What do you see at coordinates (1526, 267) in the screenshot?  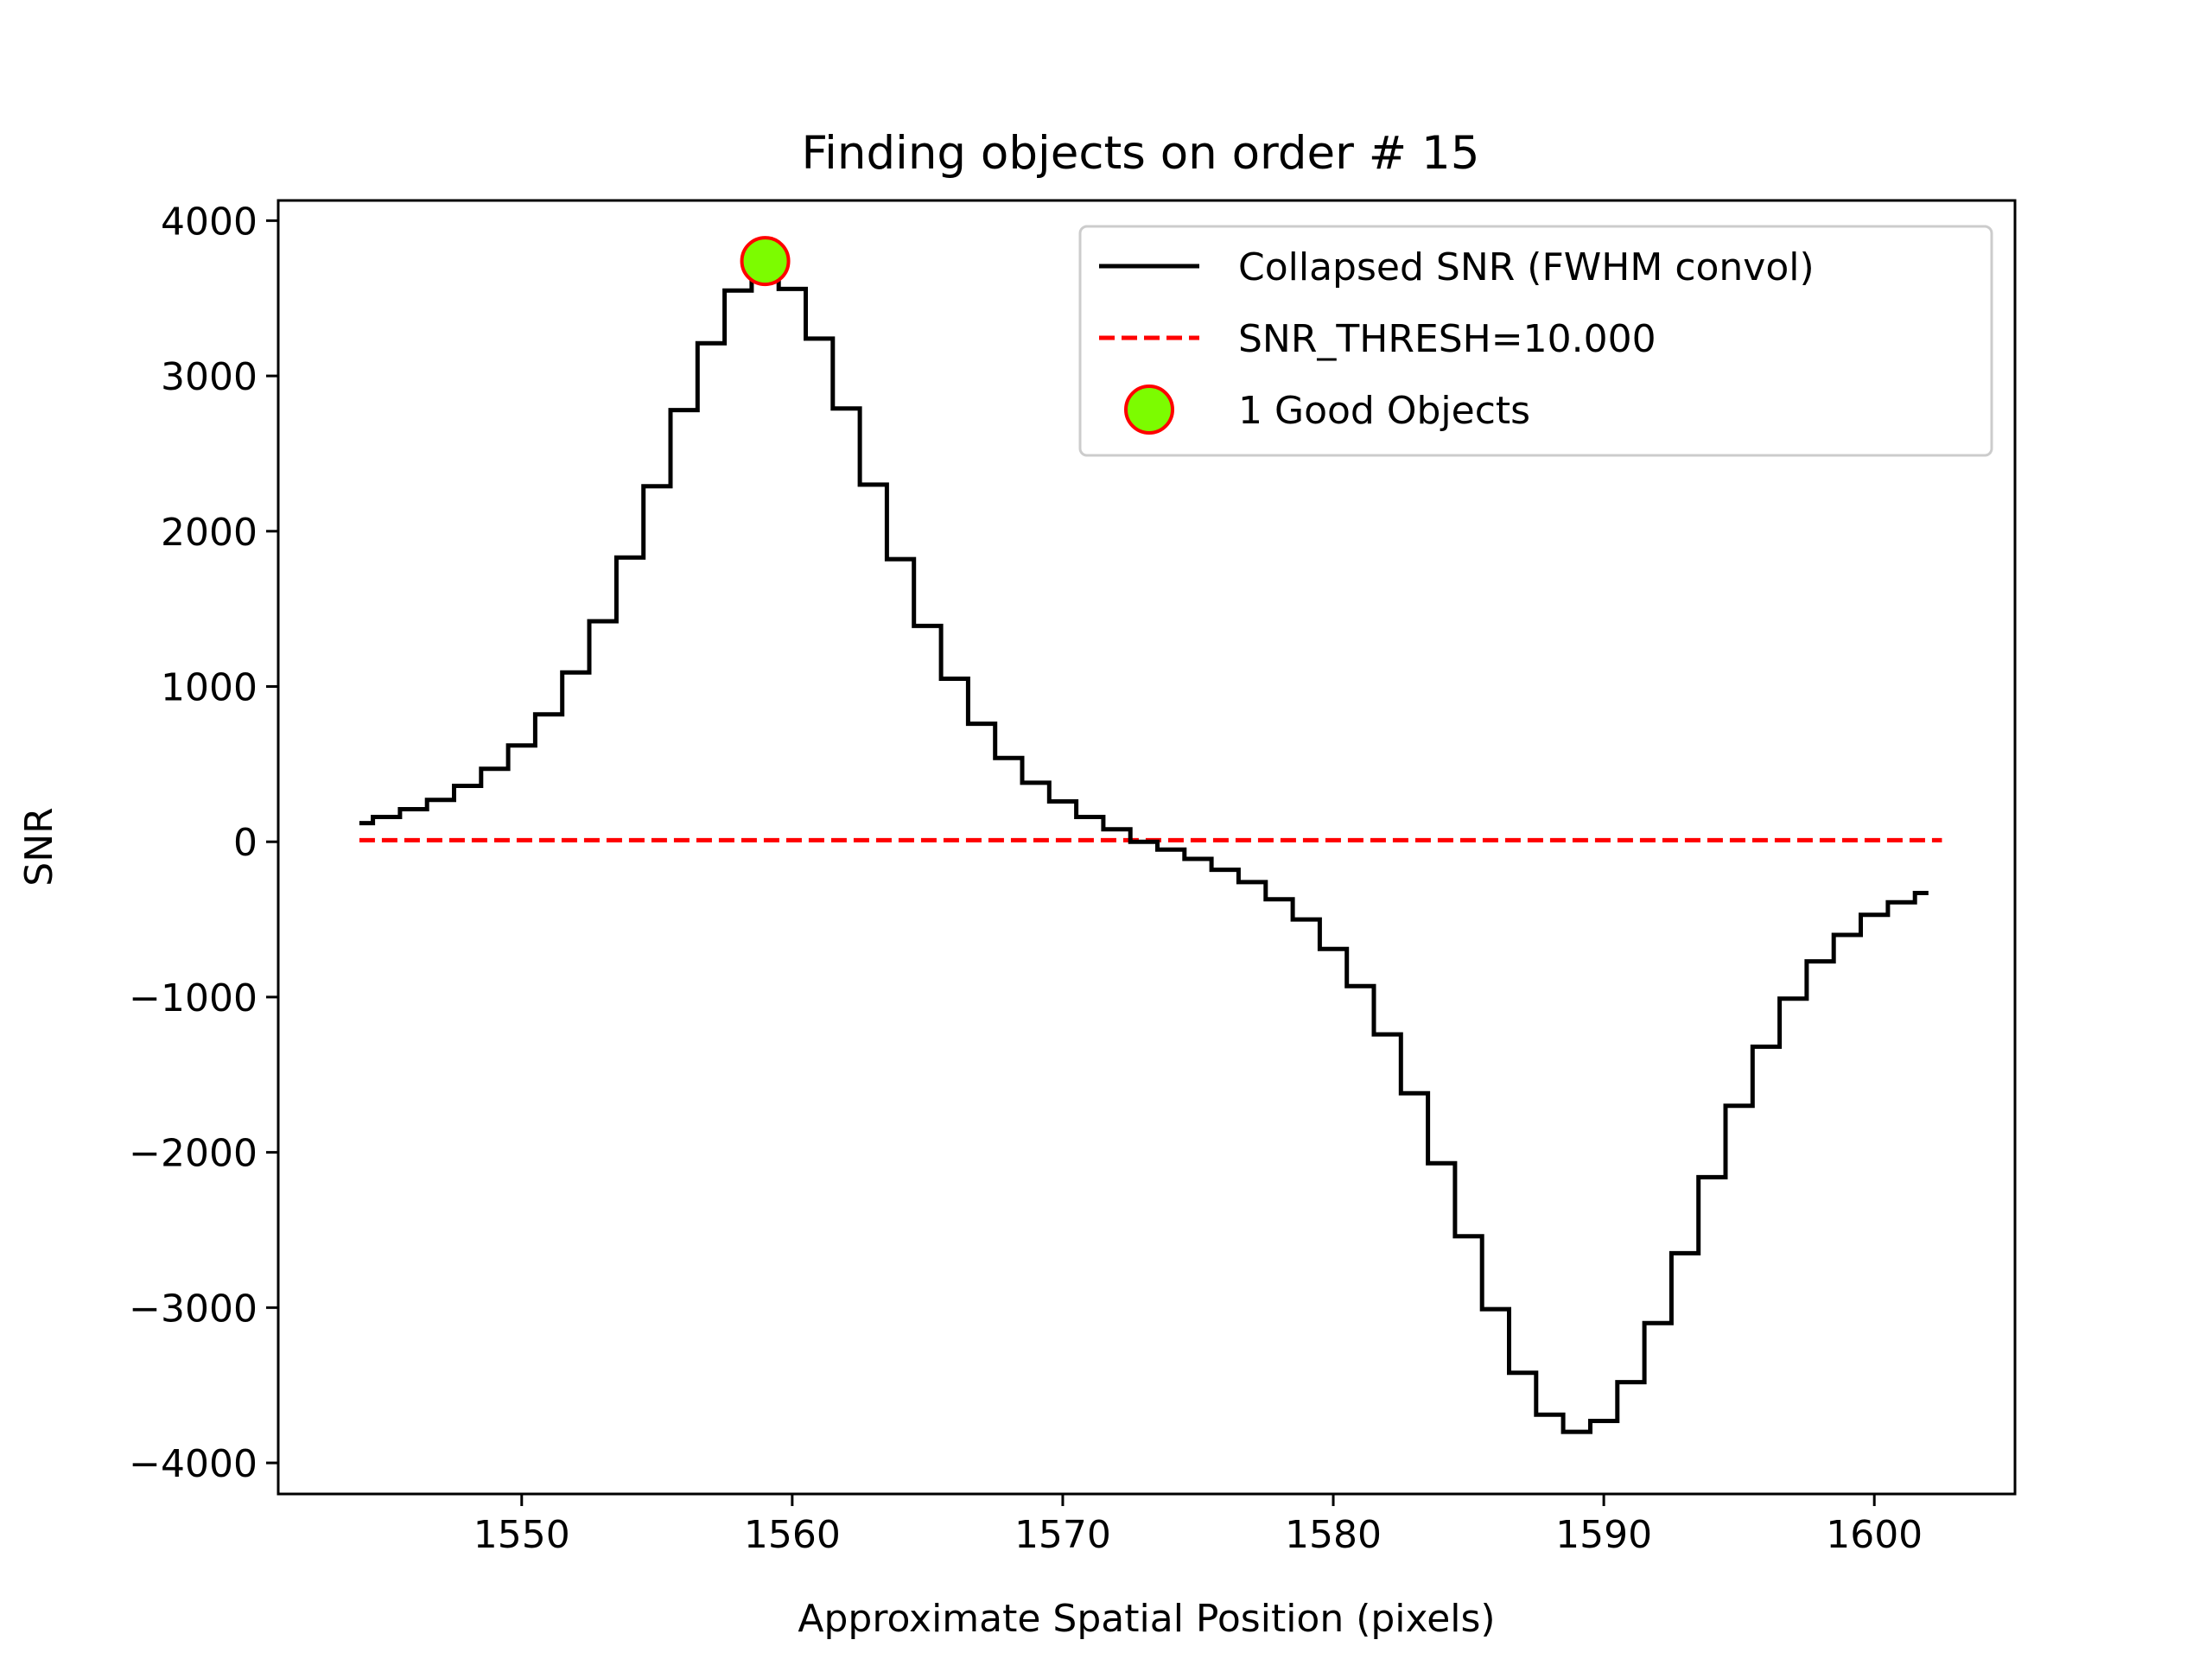 I see `legend-entry-snr: Collapsed SNR (FWHM convol)` at bounding box center [1526, 267].